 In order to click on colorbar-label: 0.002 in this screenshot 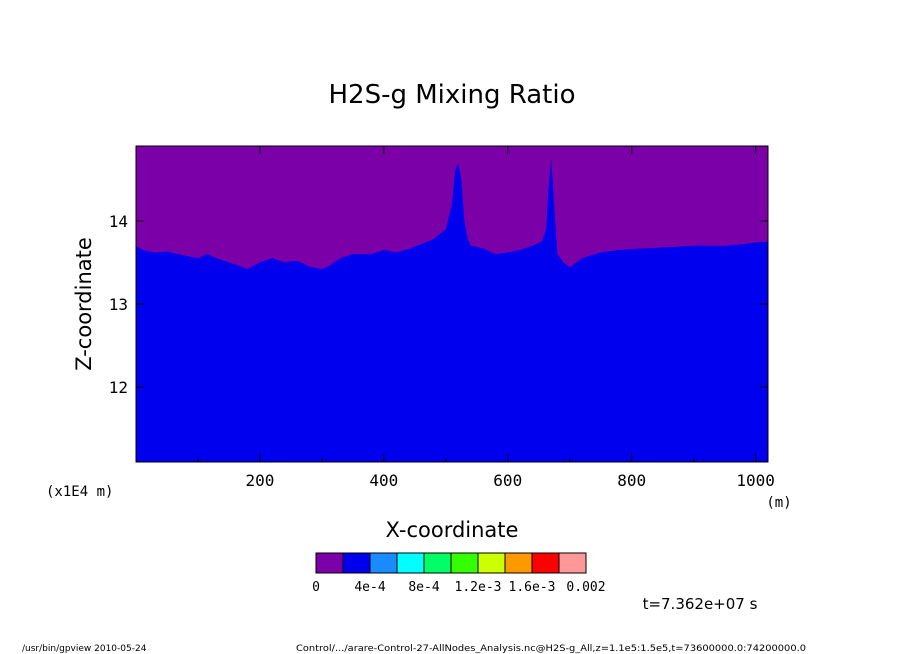, I will do `click(585, 587)`.